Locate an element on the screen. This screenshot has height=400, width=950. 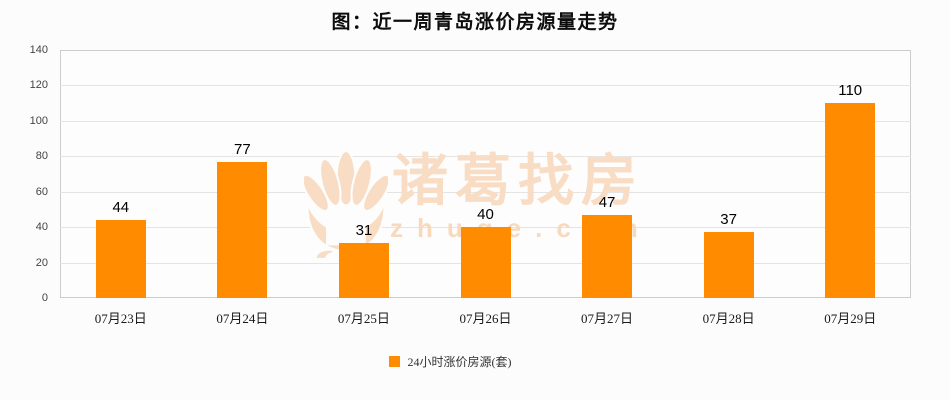
x-axis-label: 07月29日 is located at coordinates (850, 318).